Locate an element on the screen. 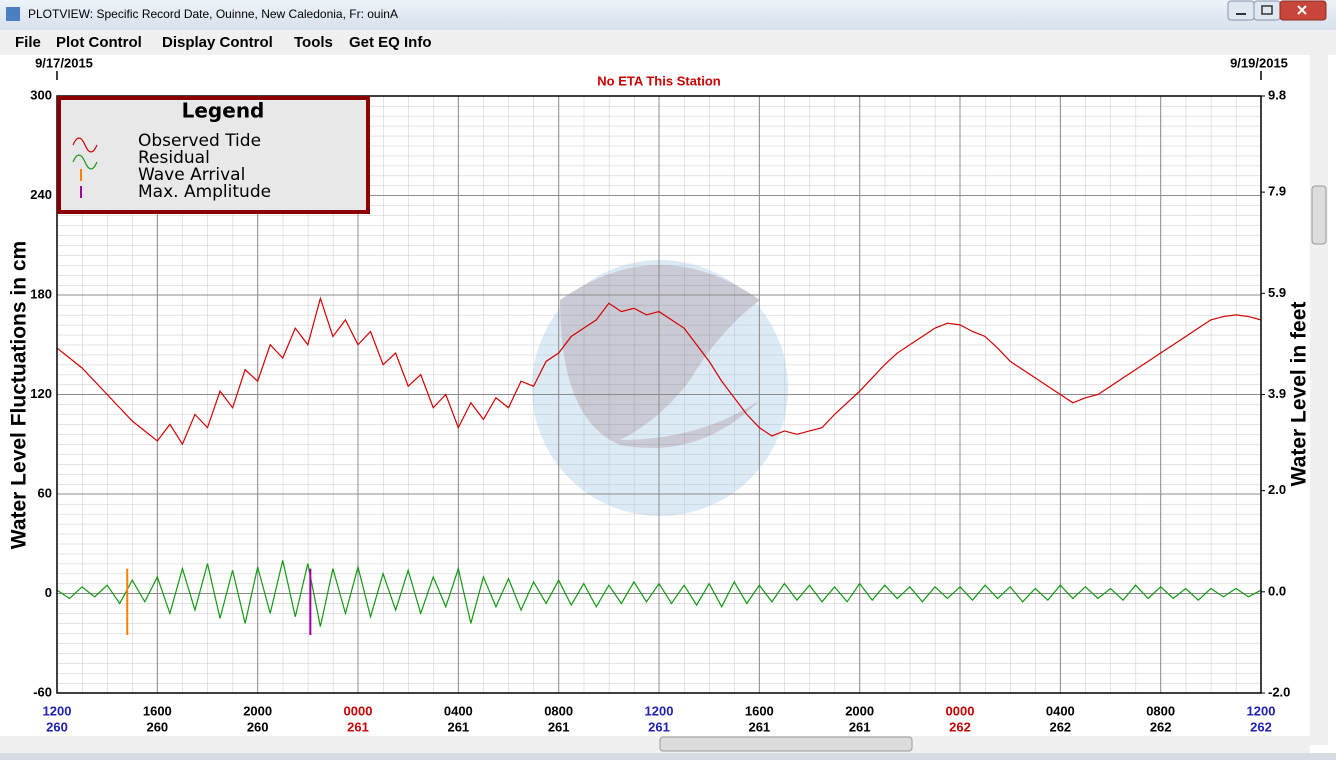 The height and width of the screenshot is (760, 1336). y2-tick-label: 0.0 is located at coordinates (1277, 590).